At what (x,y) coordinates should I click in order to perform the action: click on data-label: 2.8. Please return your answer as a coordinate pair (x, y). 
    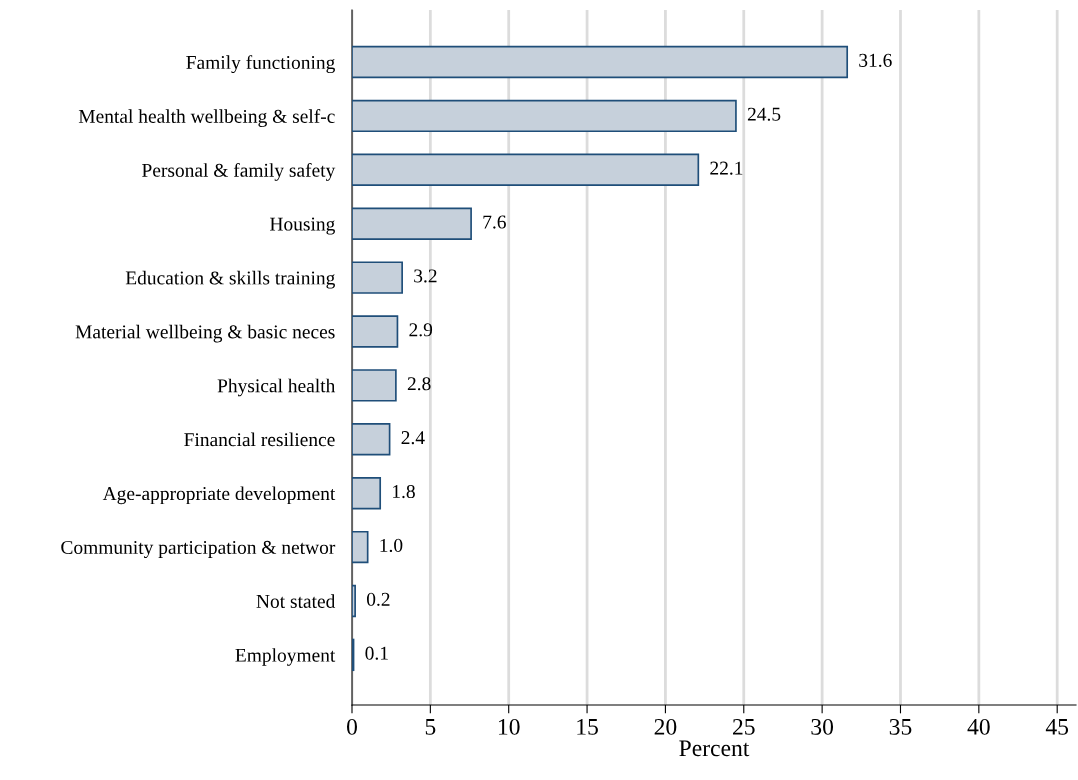
    Looking at the image, I should click on (419, 384).